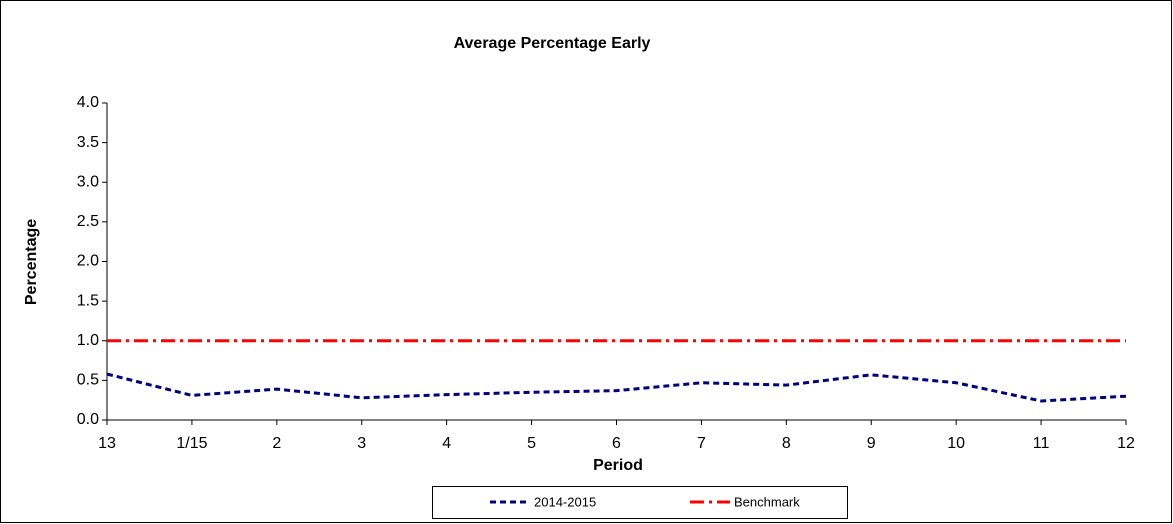 Image resolution: width=1173 pixels, height=524 pixels. Describe the element at coordinates (107, 443) in the screenshot. I see `x-tick-label: 13` at that location.